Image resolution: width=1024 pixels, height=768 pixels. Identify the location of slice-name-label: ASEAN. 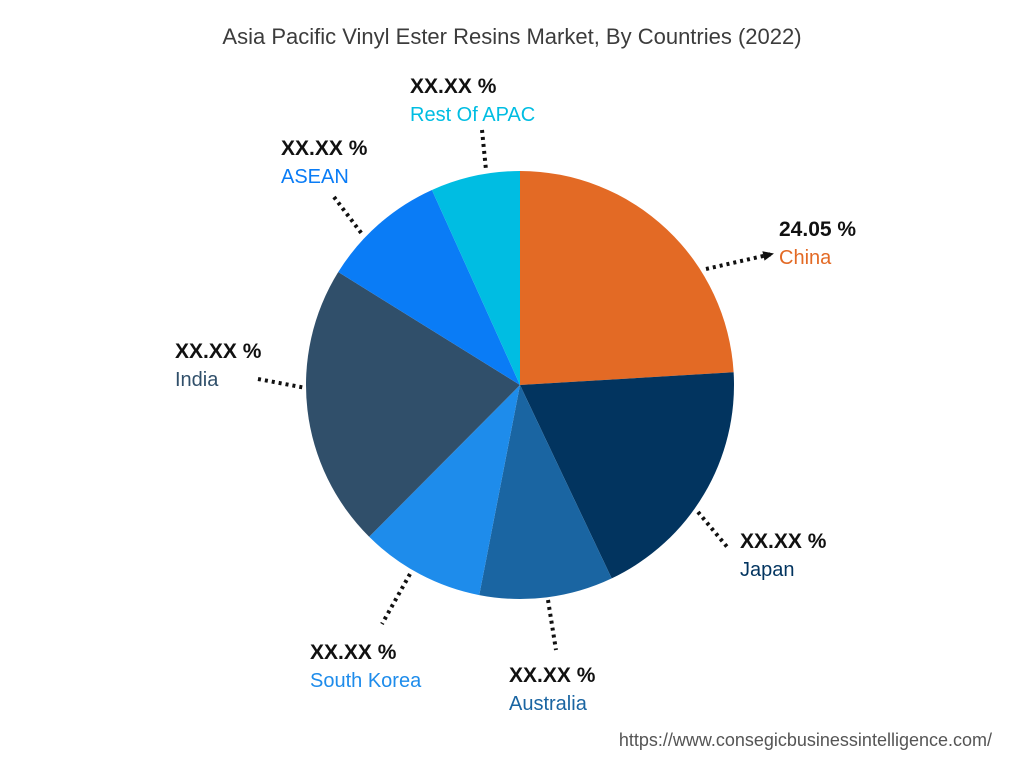
(315, 177).